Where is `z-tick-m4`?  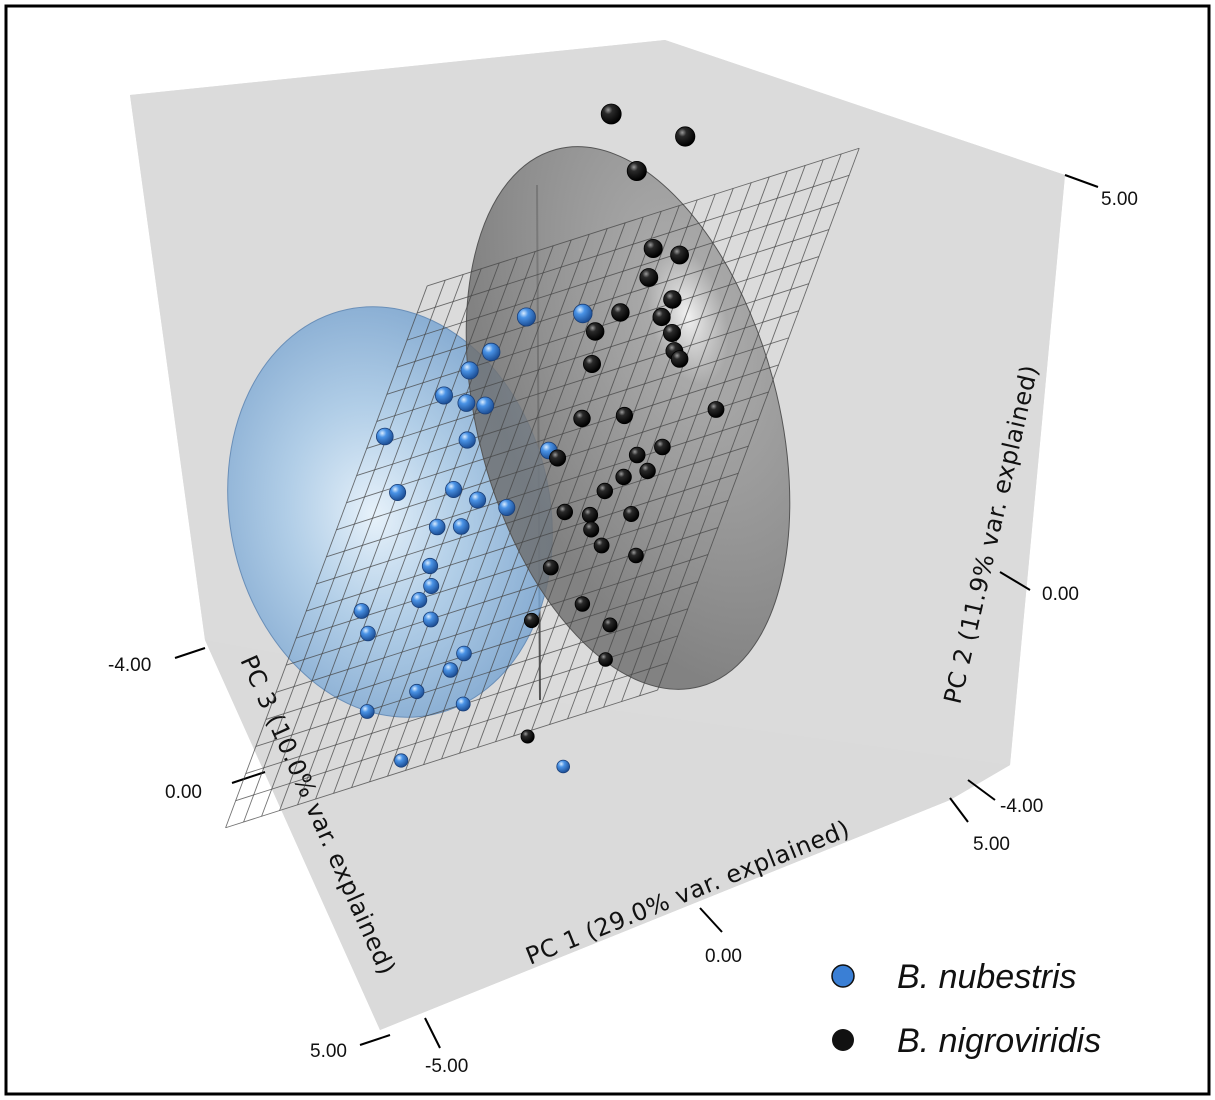 z-tick-m4 is located at coordinates (190, 653).